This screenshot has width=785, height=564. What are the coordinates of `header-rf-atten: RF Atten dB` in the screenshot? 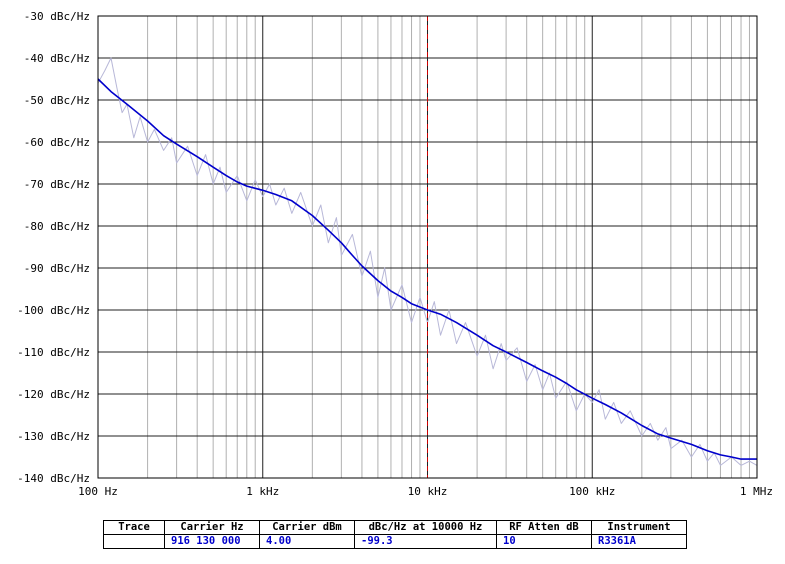 It's located at (544, 527).